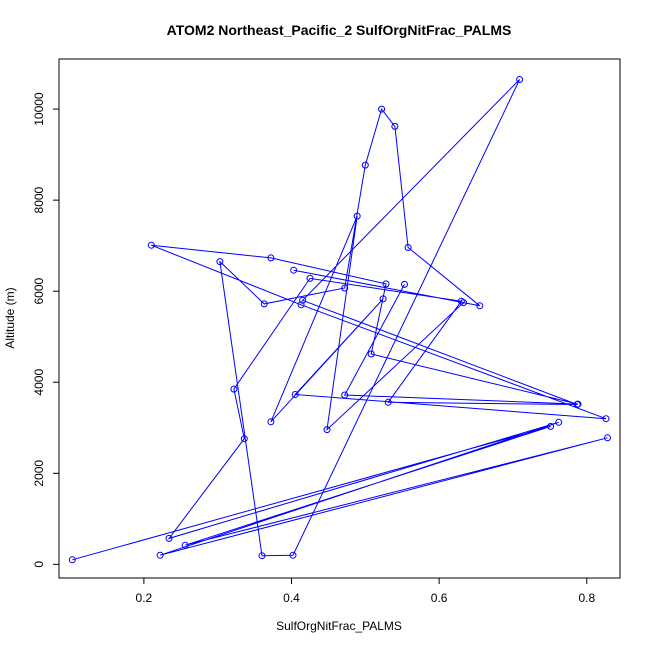  I want to click on y-tick-label: 10000, so click(39, 109).